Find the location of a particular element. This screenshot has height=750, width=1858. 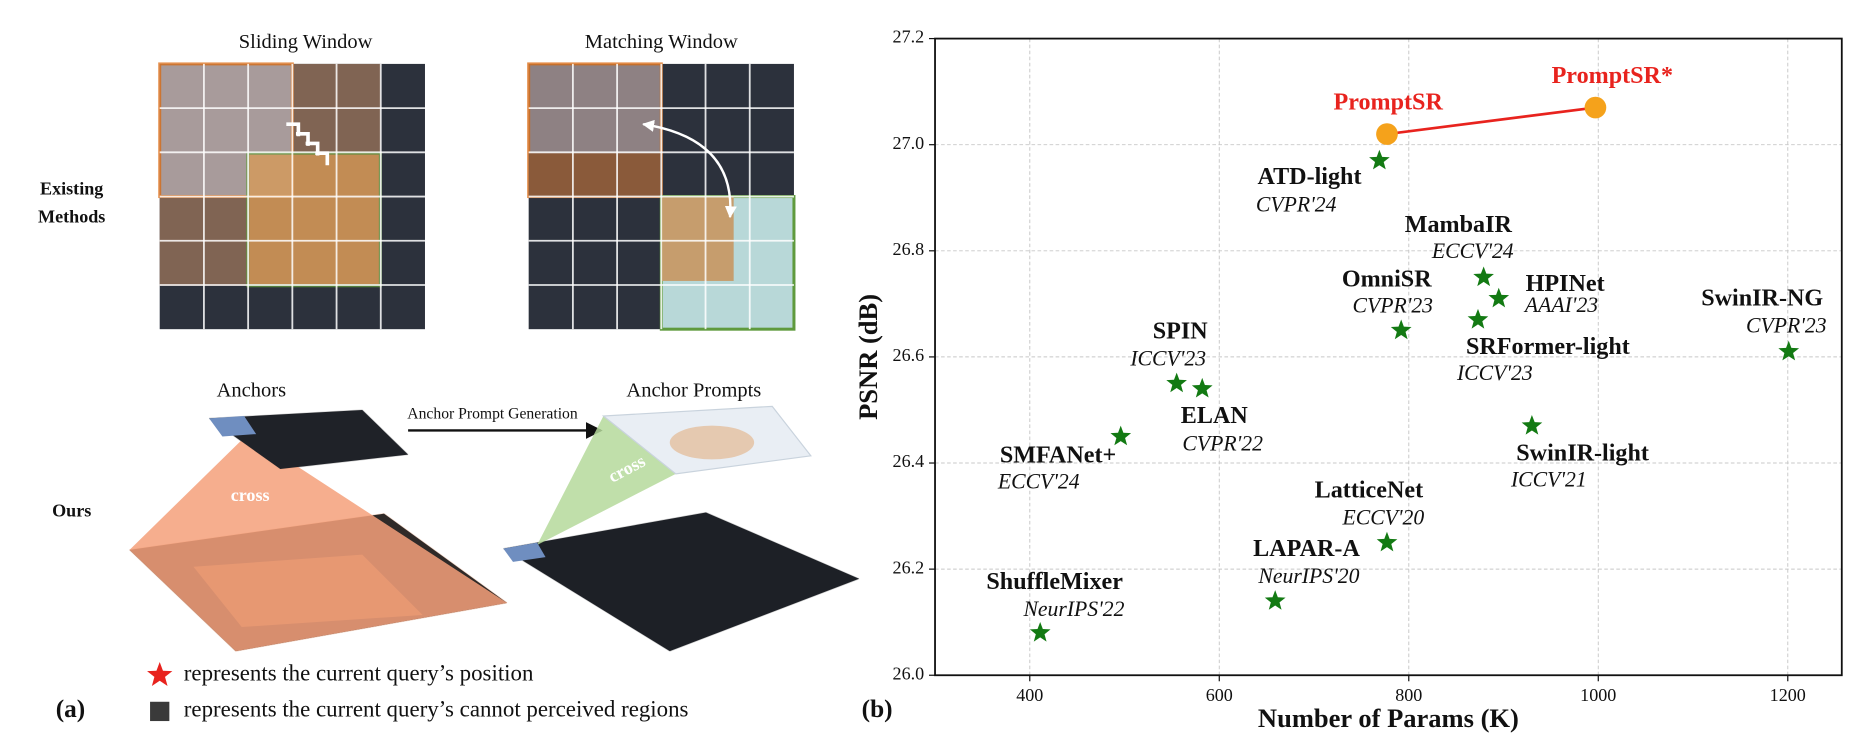

point-label: SPIN is located at coordinates (1181, 331).